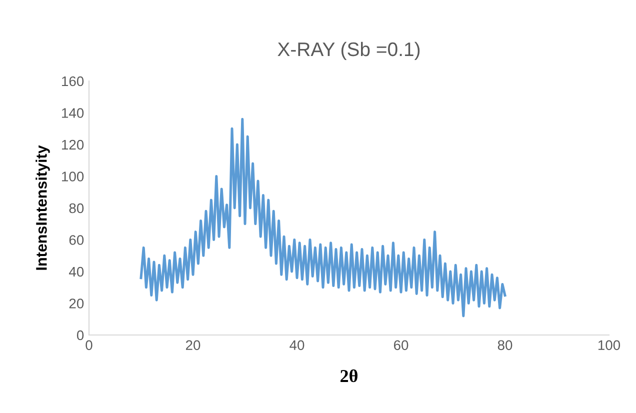  What do you see at coordinates (73, 145) in the screenshot?
I see `y-tick-label: 120` at bounding box center [73, 145].